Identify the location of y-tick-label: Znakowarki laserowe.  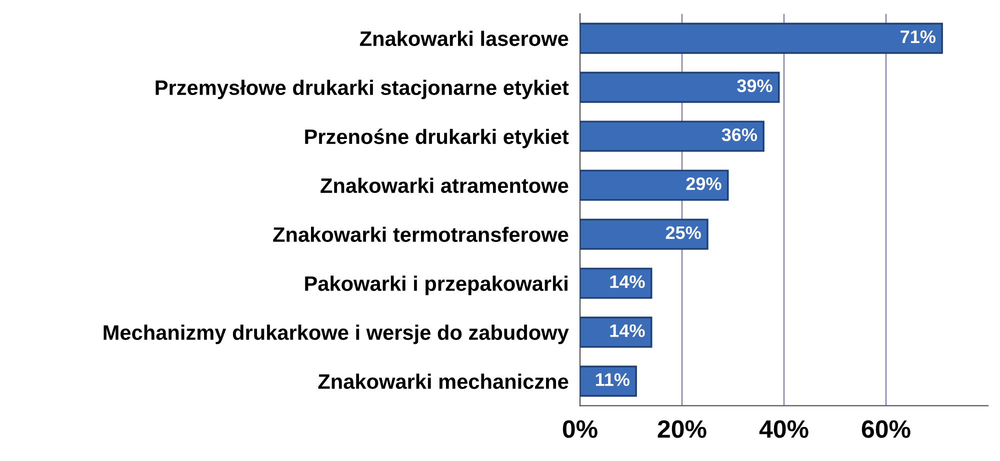
(464, 38).